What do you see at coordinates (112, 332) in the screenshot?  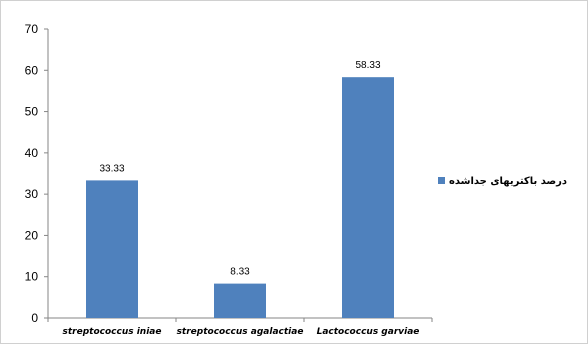 I see `x-category-label: streptococcus iniae` at bounding box center [112, 332].